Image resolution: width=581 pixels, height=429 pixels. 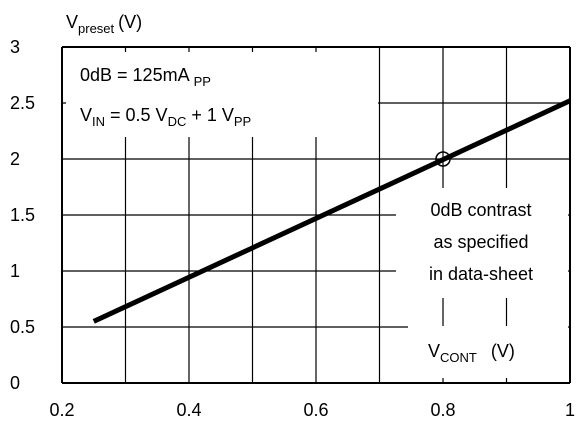 What do you see at coordinates (480, 210) in the screenshot?
I see `annotation-note1: 0dB contrast` at bounding box center [480, 210].